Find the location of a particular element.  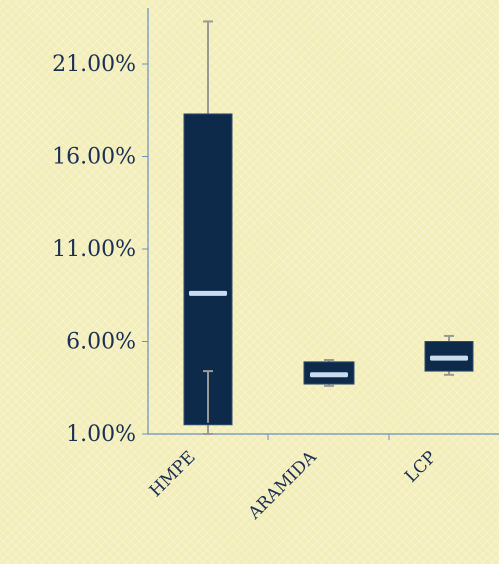

y-tick-label: 11.00% is located at coordinates (94, 249).